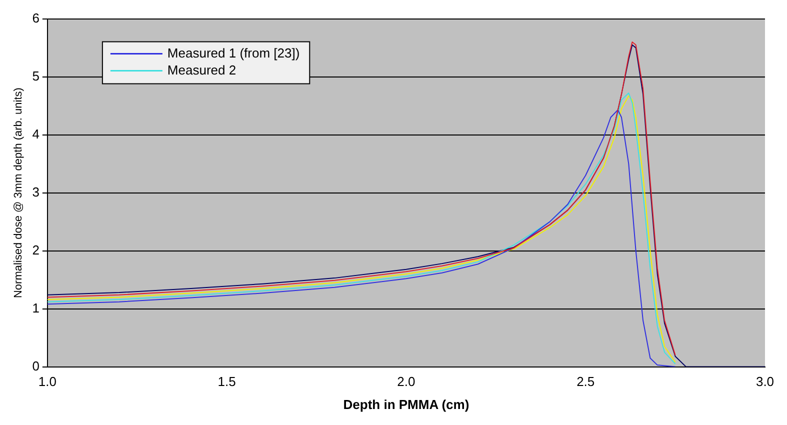 The image size is (787, 425). I want to click on y-tick-label: 4, so click(36, 134).